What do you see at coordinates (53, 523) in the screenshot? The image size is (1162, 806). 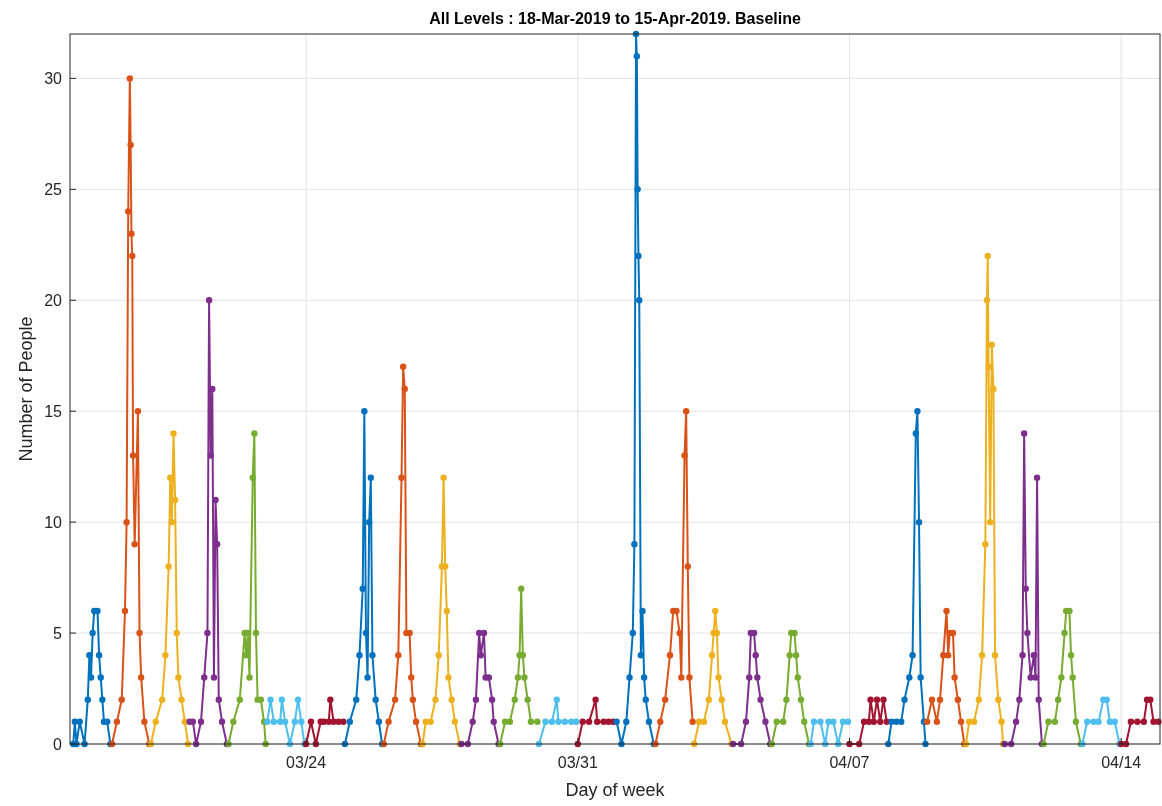 I see `y-tick-label: 10` at bounding box center [53, 523].